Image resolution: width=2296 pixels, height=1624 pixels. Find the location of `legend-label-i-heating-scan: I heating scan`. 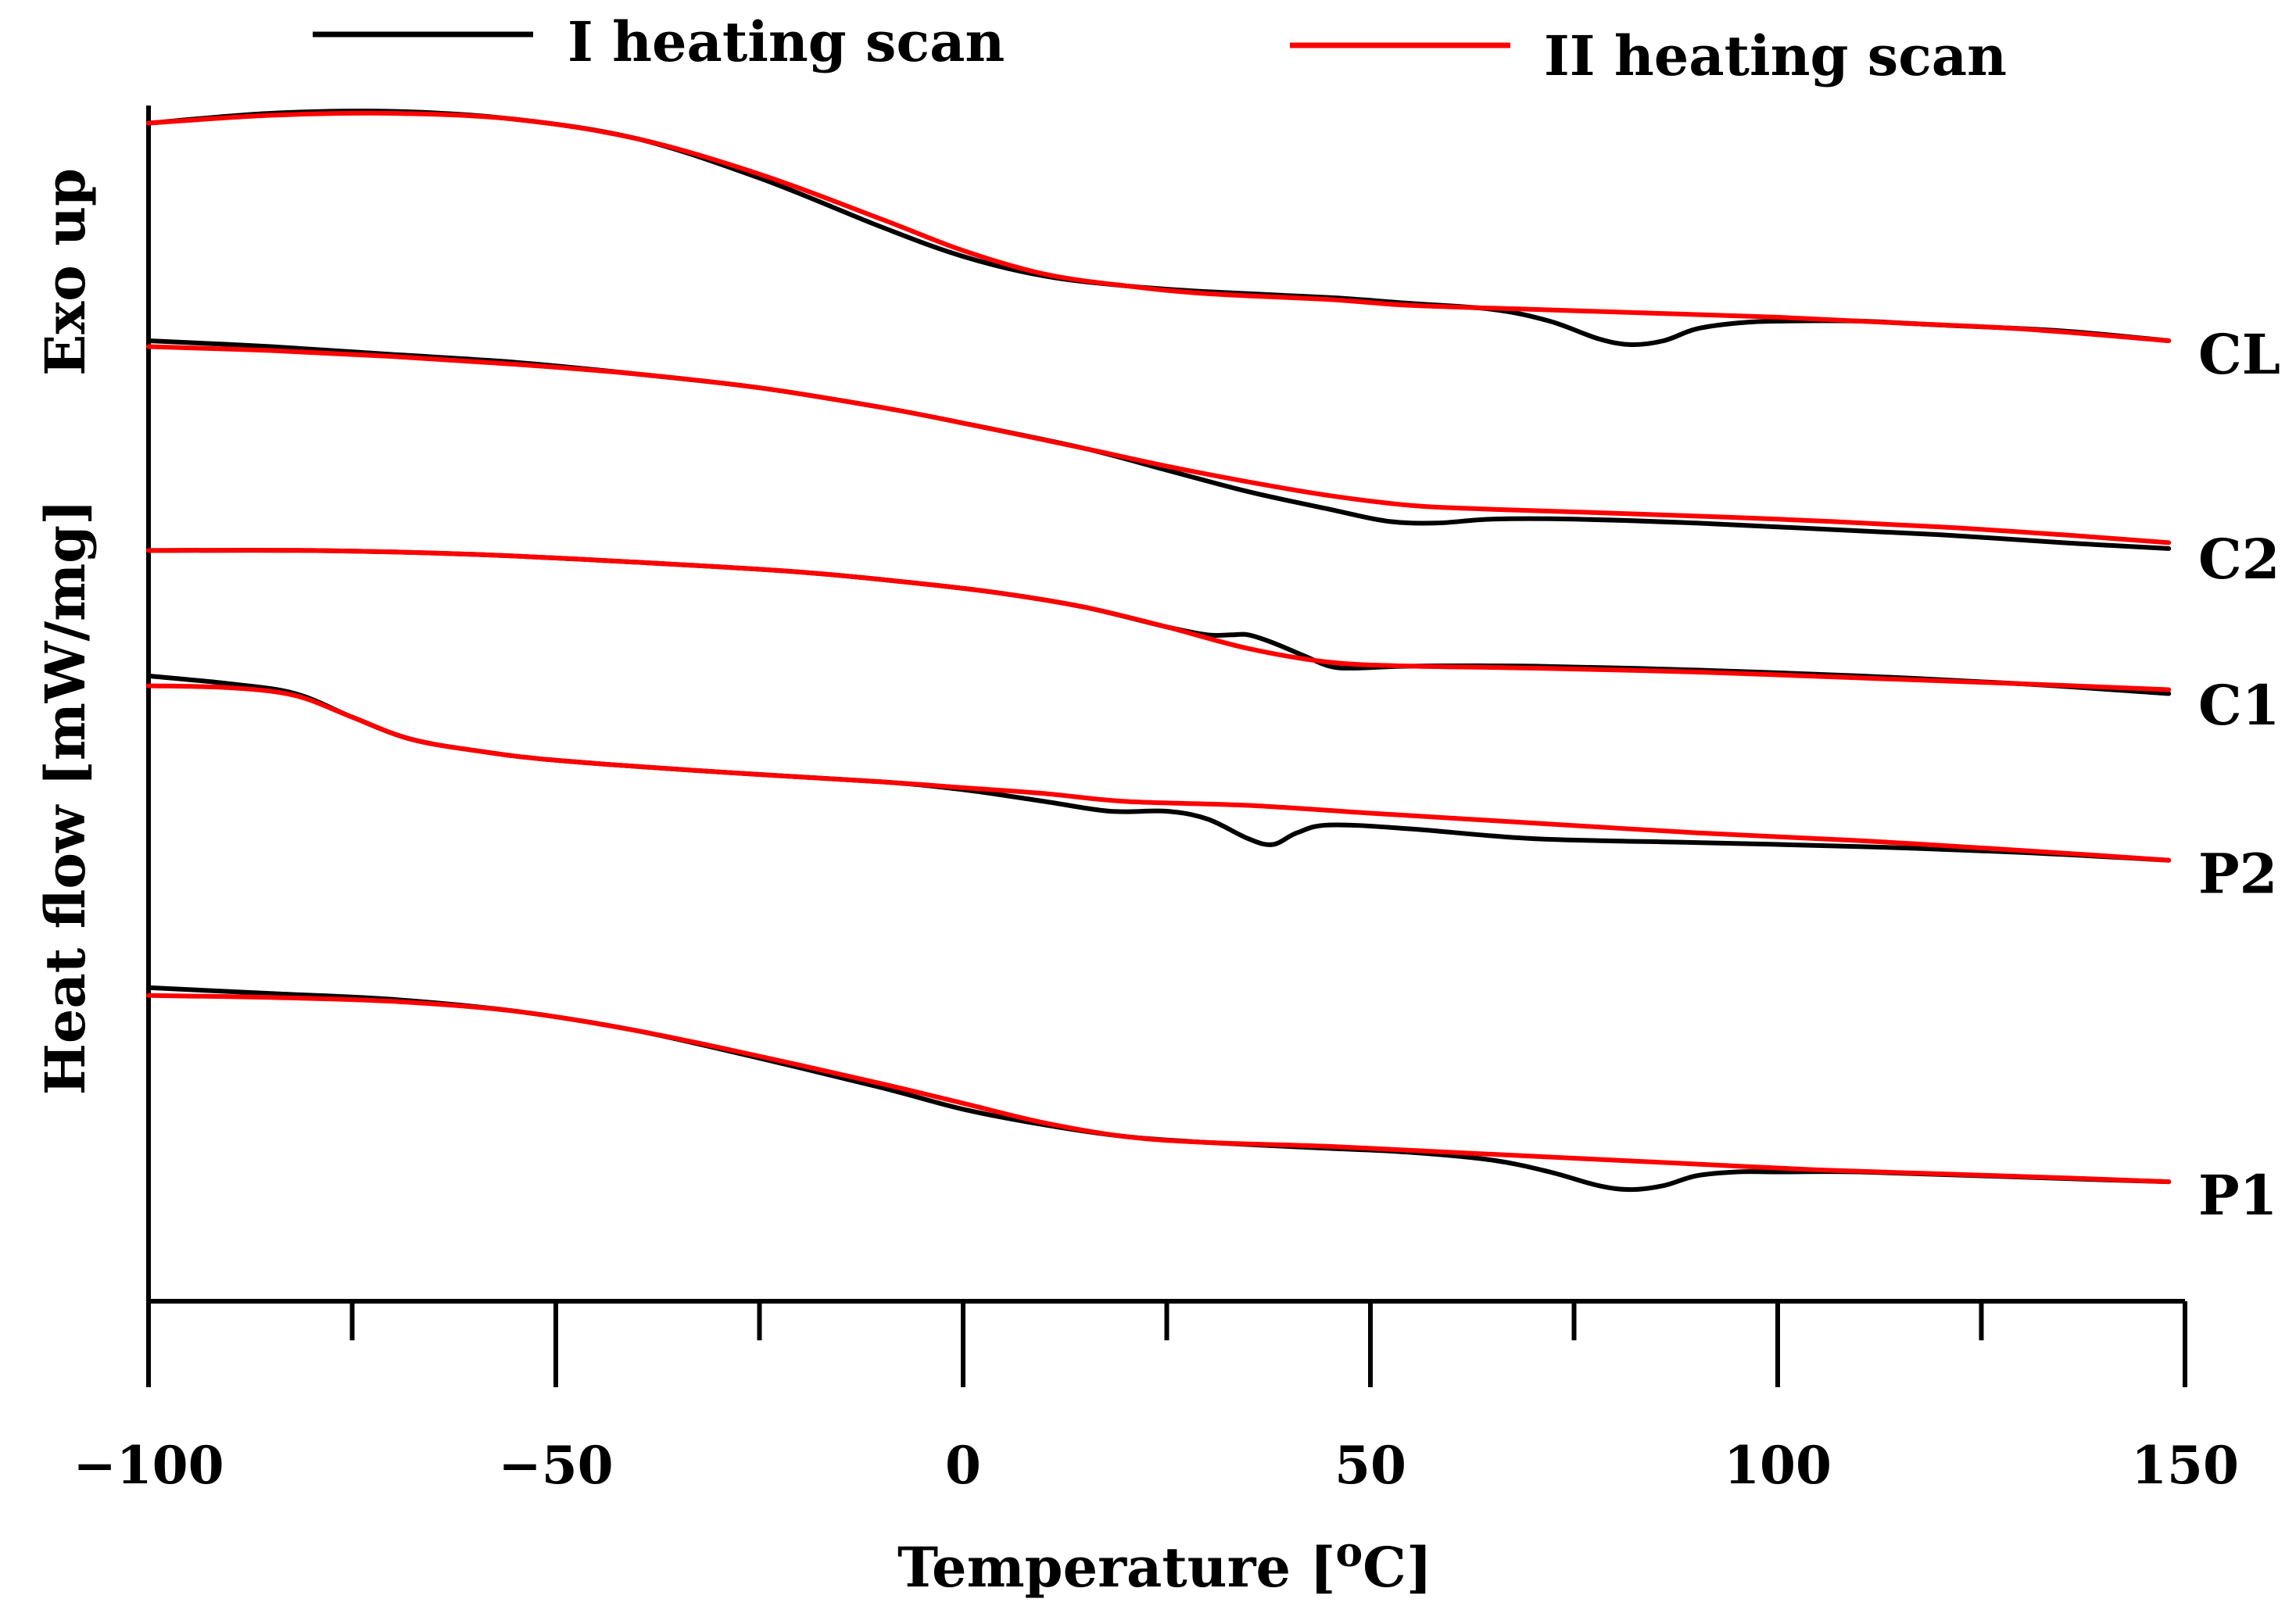

legend-label-i-heating-scan: I heating scan is located at coordinates (786, 41).